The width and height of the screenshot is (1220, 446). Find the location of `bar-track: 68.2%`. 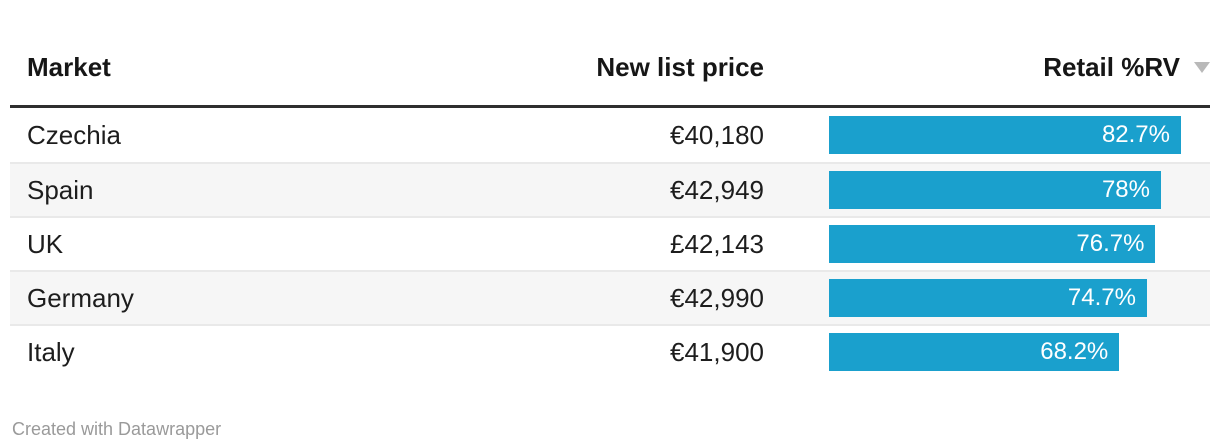

bar-track: 68.2% is located at coordinates (1005, 352).